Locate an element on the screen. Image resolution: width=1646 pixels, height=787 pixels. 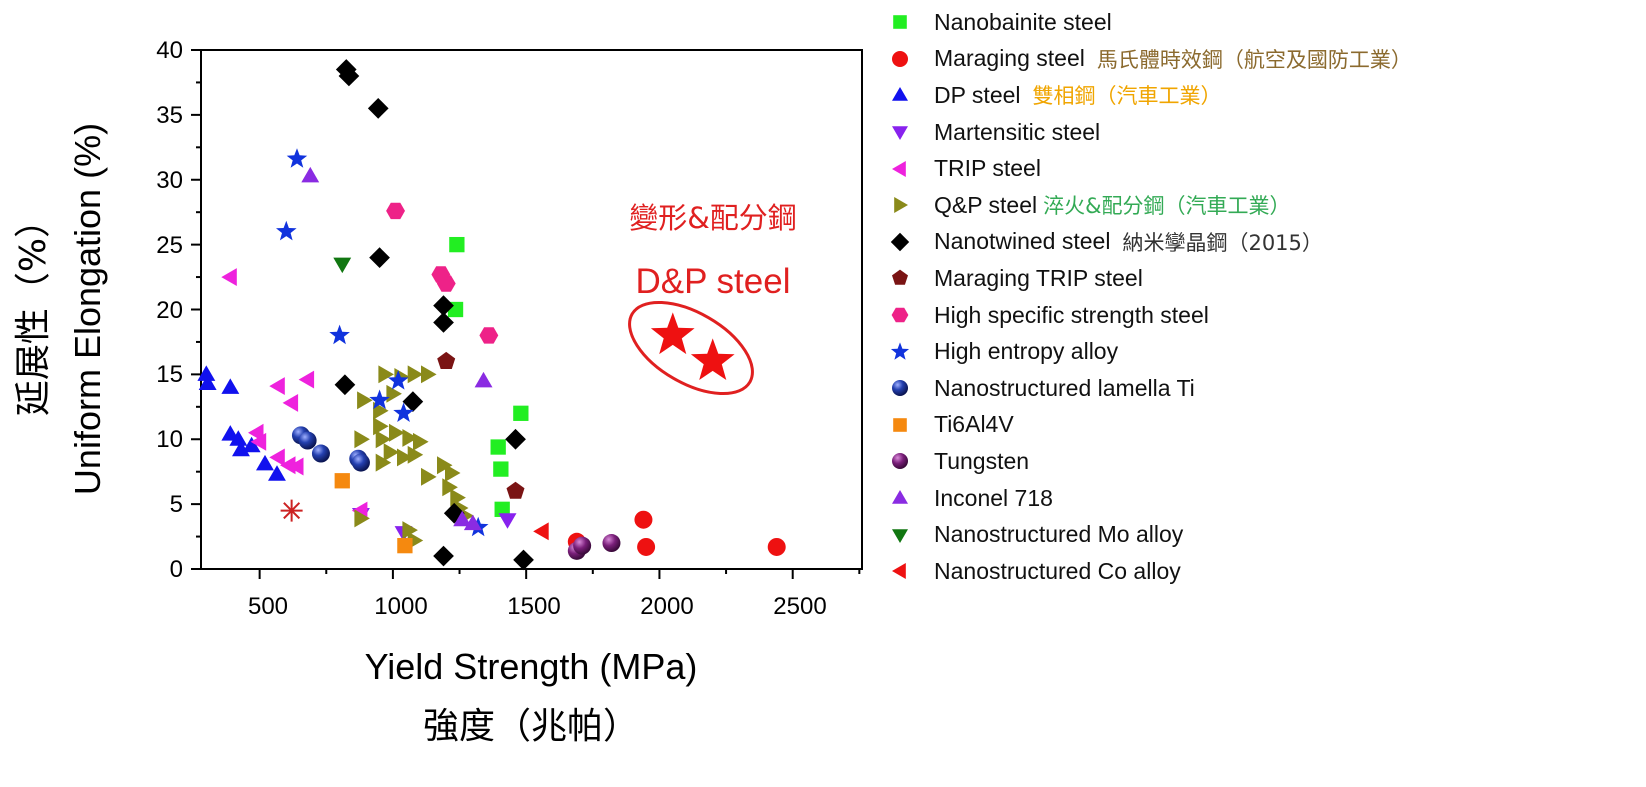
y-tick-label: 20 is located at coordinates (169, 310).